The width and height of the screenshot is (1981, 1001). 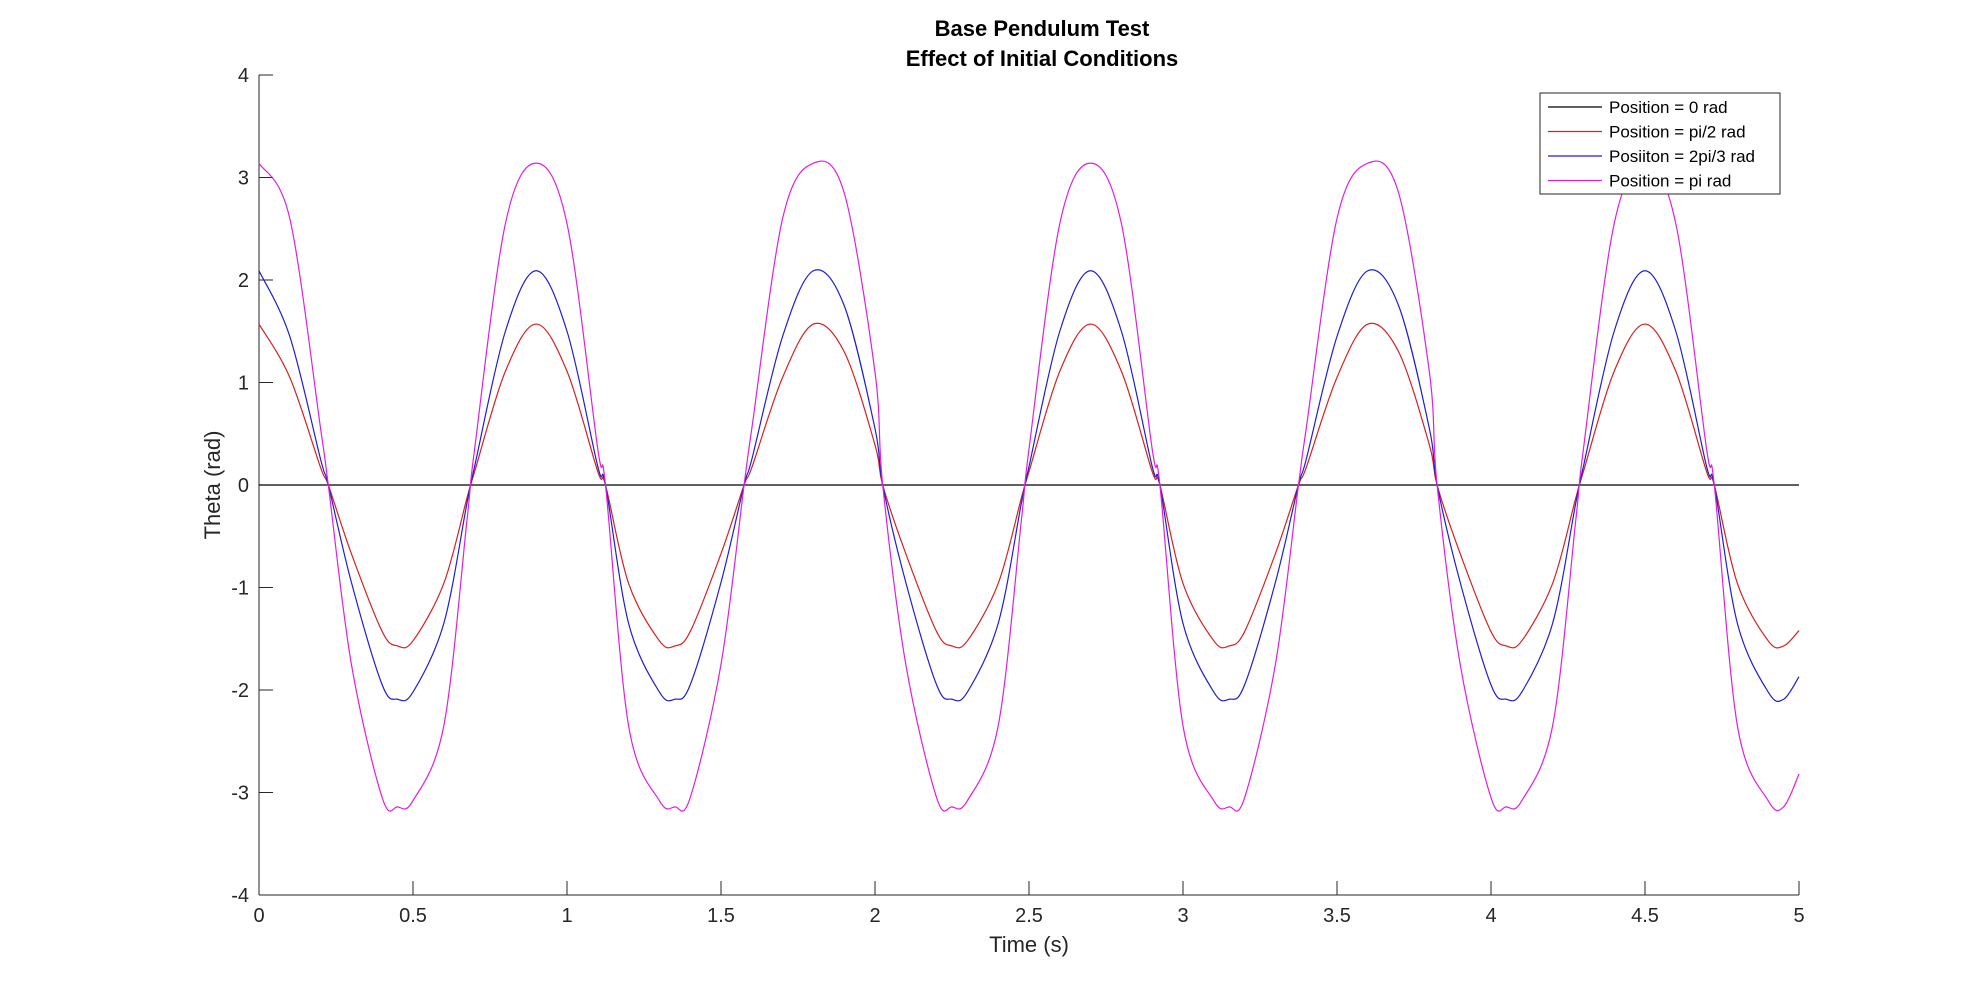 What do you see at coordinates (240, 794) in the screenshot?
I see `y-tick-label: -3` at bounding box center [240, 794].